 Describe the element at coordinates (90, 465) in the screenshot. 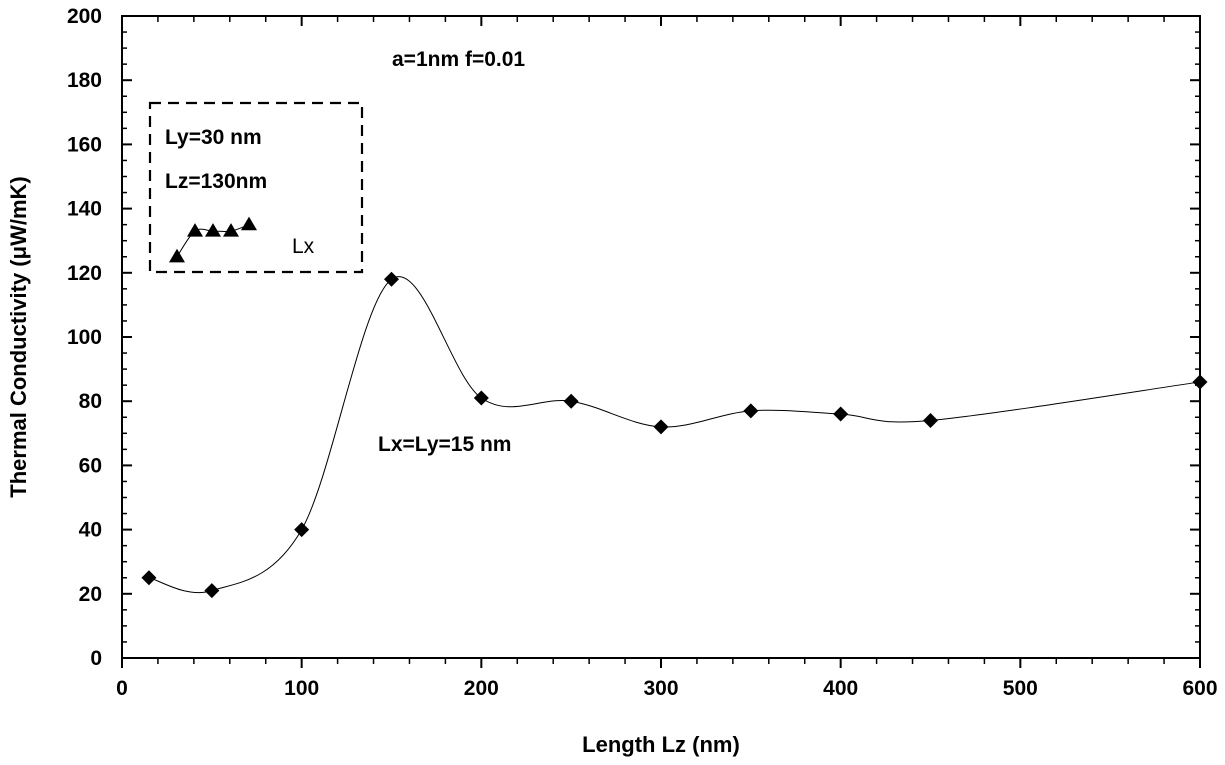

I see `y-tick-label: 60` at that location.